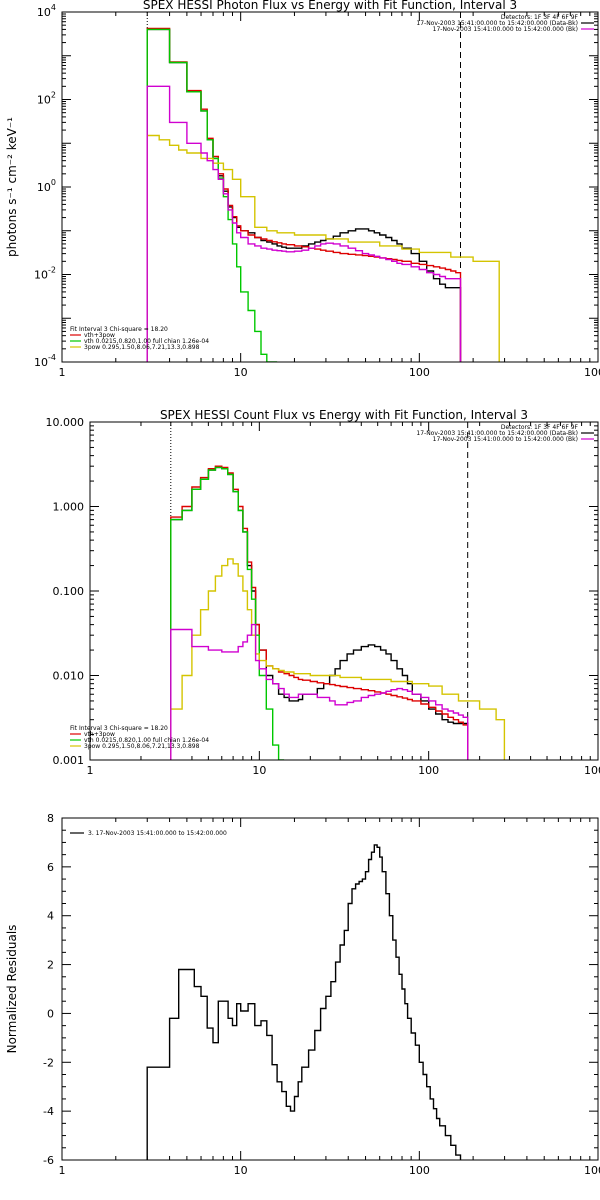 This screenshot has width=600, height=1200. I want to click on y-tick-label: 1.000, so click(69, 507).